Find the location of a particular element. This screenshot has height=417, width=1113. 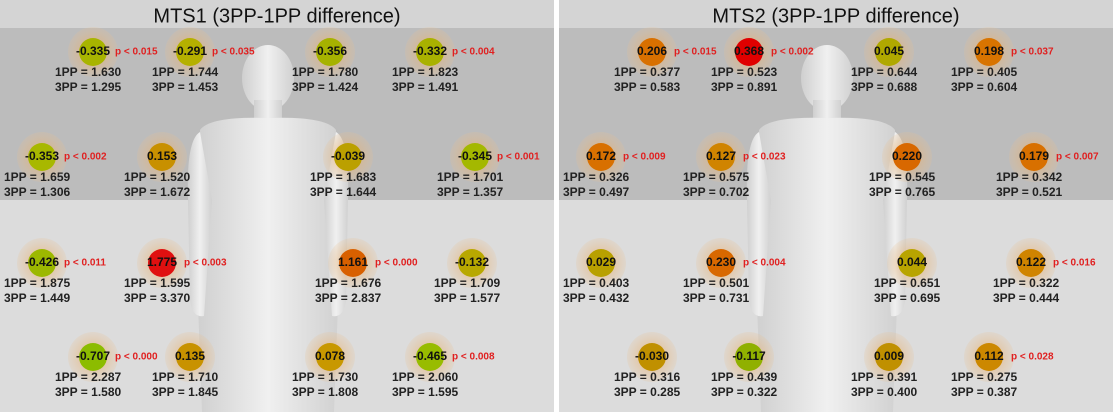

difference: 0.045 is located at coordinates (889, 51).